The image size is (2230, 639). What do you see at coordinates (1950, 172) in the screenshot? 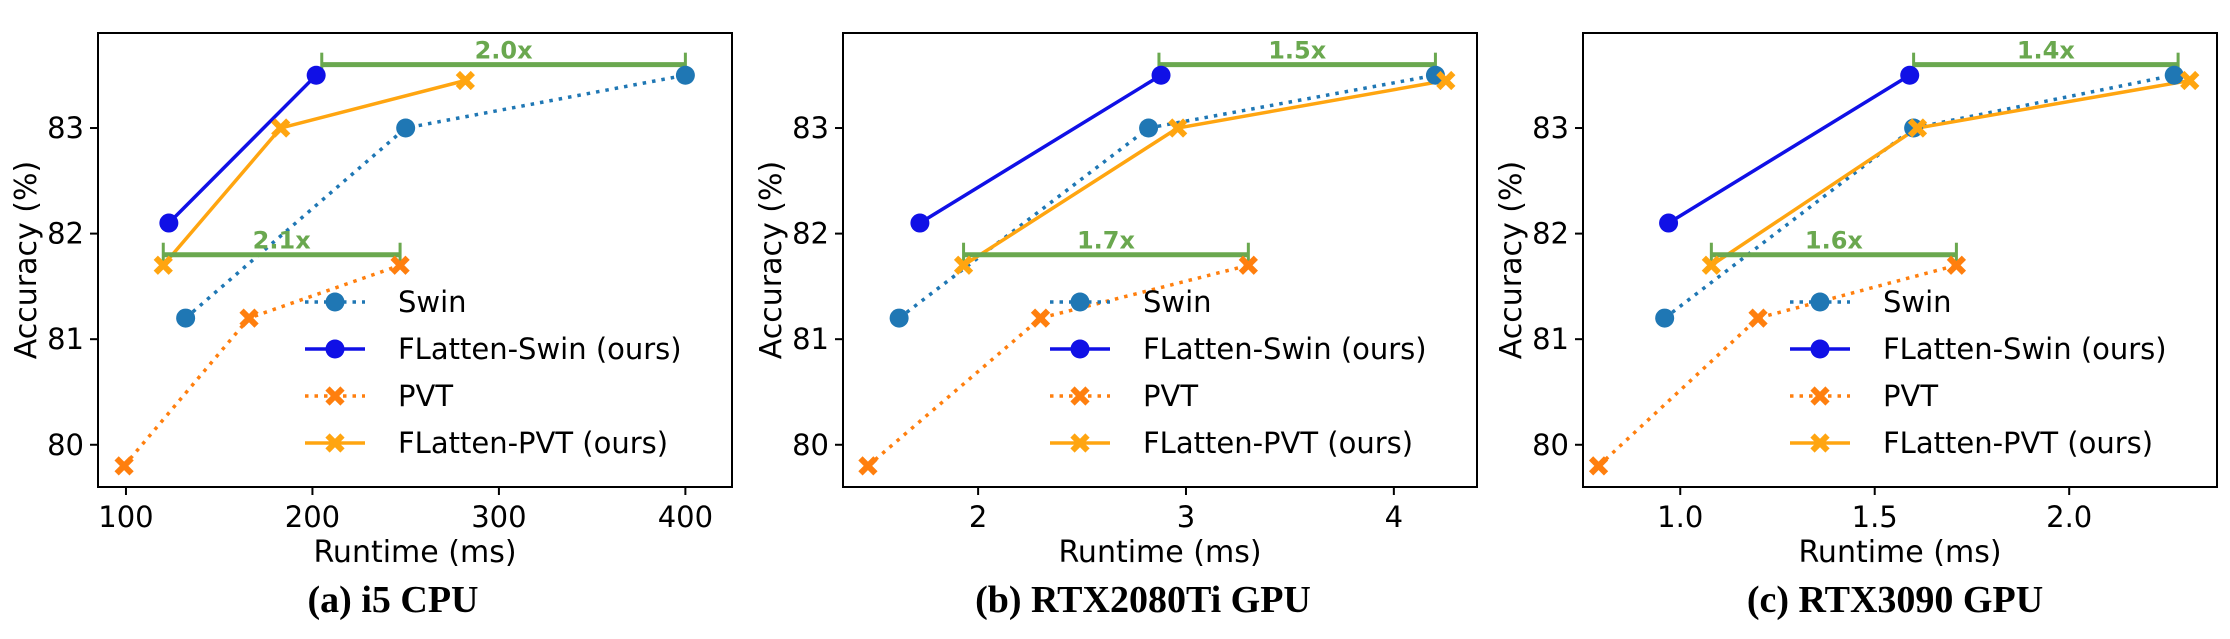
I see `flatten-pvt-series-line` at bounding box center [1950, 172].